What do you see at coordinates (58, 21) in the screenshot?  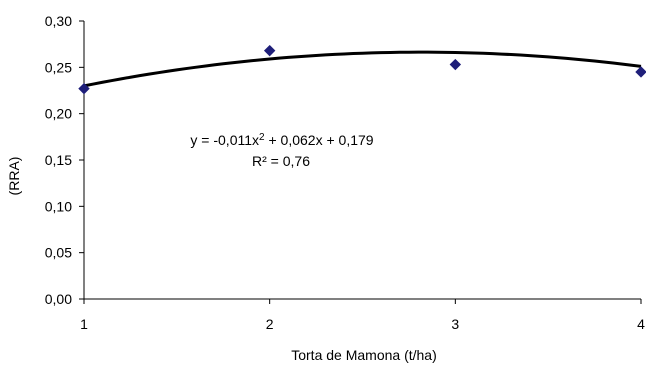 I see `y-tick-label: 0,30` at bounding box center [58, 21].